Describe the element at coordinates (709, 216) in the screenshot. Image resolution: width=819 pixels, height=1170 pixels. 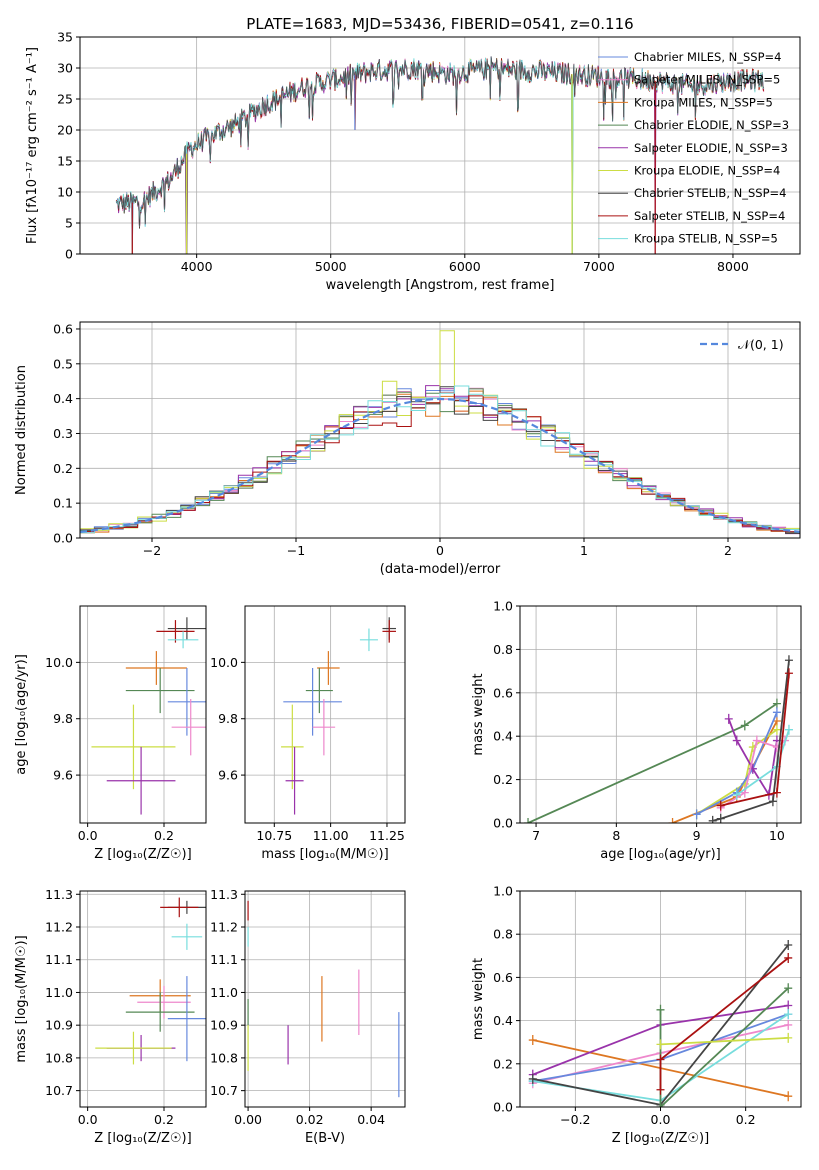
I see `legend-label-7: Salpeter STELIB, N_SSP=4` at that location.